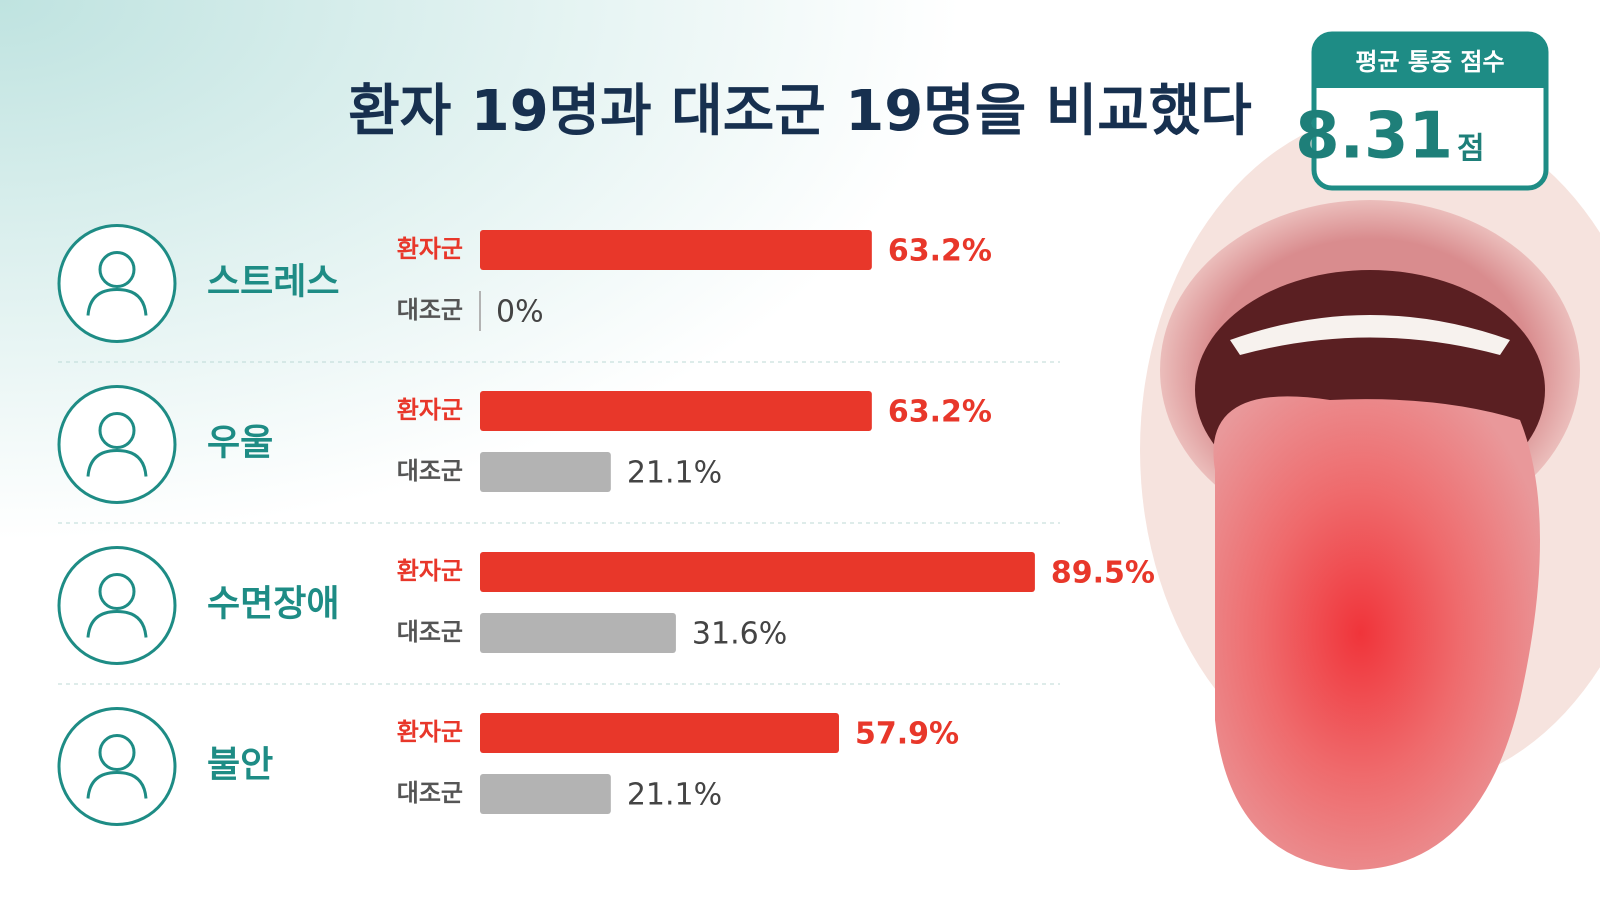 The width and height of the screenshot is (1600, 900). What do you see at coordinates (907, 734) in the screenshot?
I see `value-label: 57.9%` at bounding box center [907, 734].